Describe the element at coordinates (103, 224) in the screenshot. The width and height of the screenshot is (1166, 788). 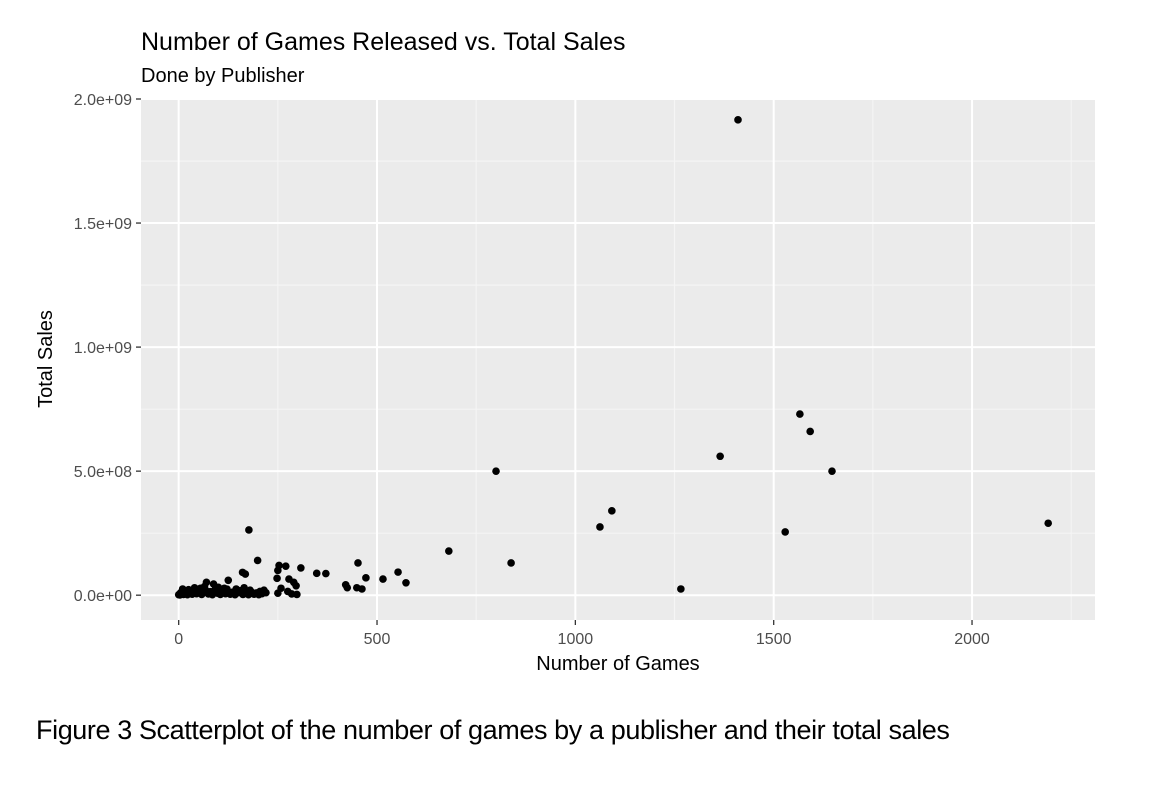
I see `y-tick-label: 1.5e+09` at that location.